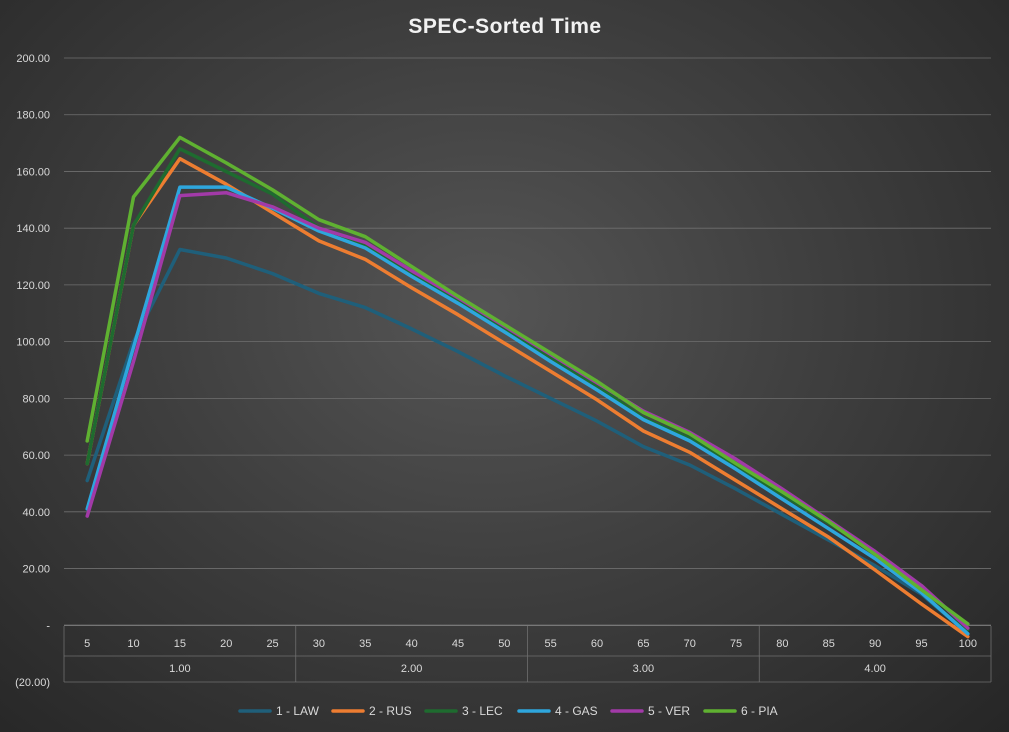 The image size is (1009, 732). What do you see at coordinates (921, 644) in the screenshot?
I see `x-tick-label: 95` at bounding box center [921, 644].